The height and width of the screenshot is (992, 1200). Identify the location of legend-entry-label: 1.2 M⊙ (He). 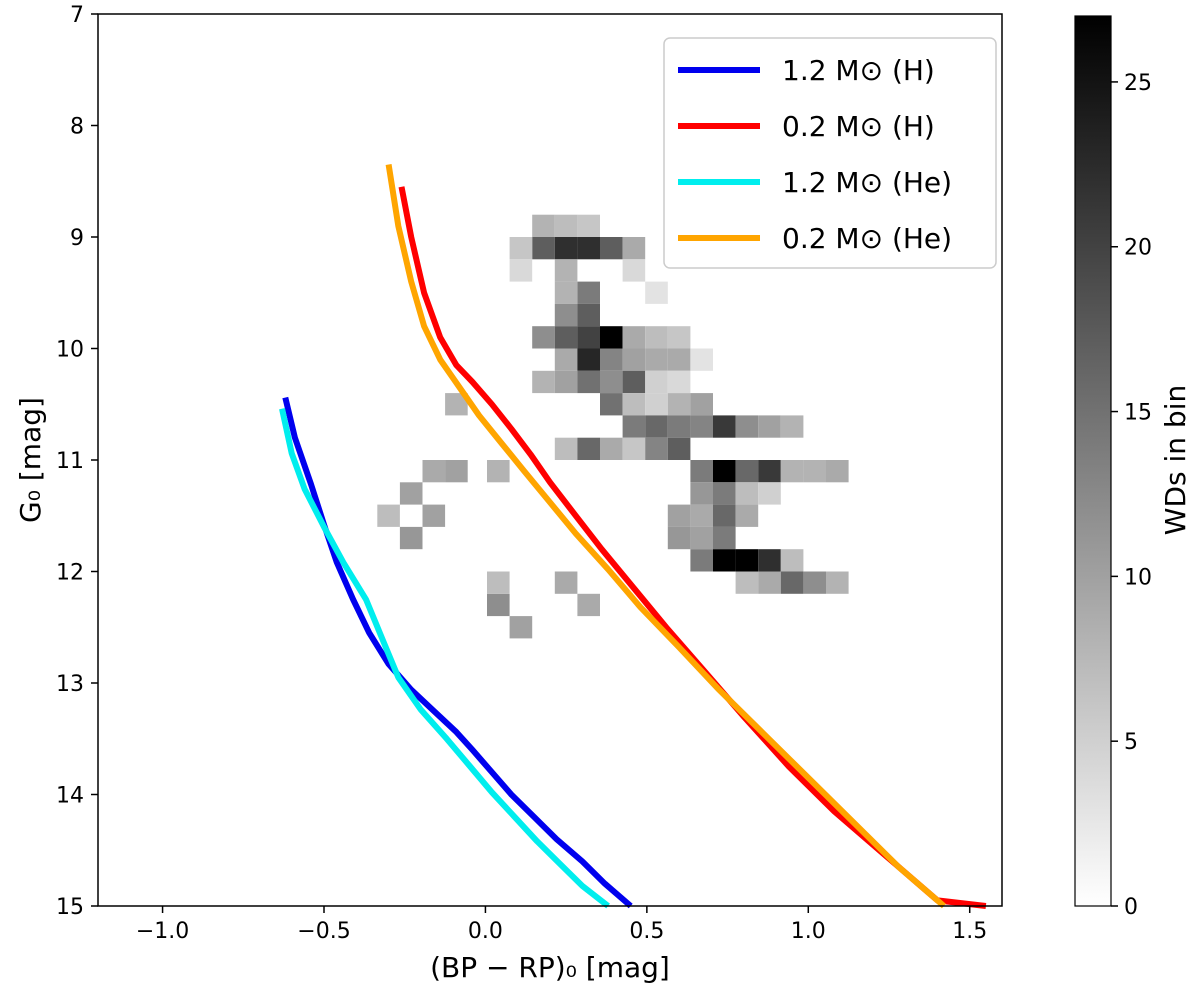
(867, 182).